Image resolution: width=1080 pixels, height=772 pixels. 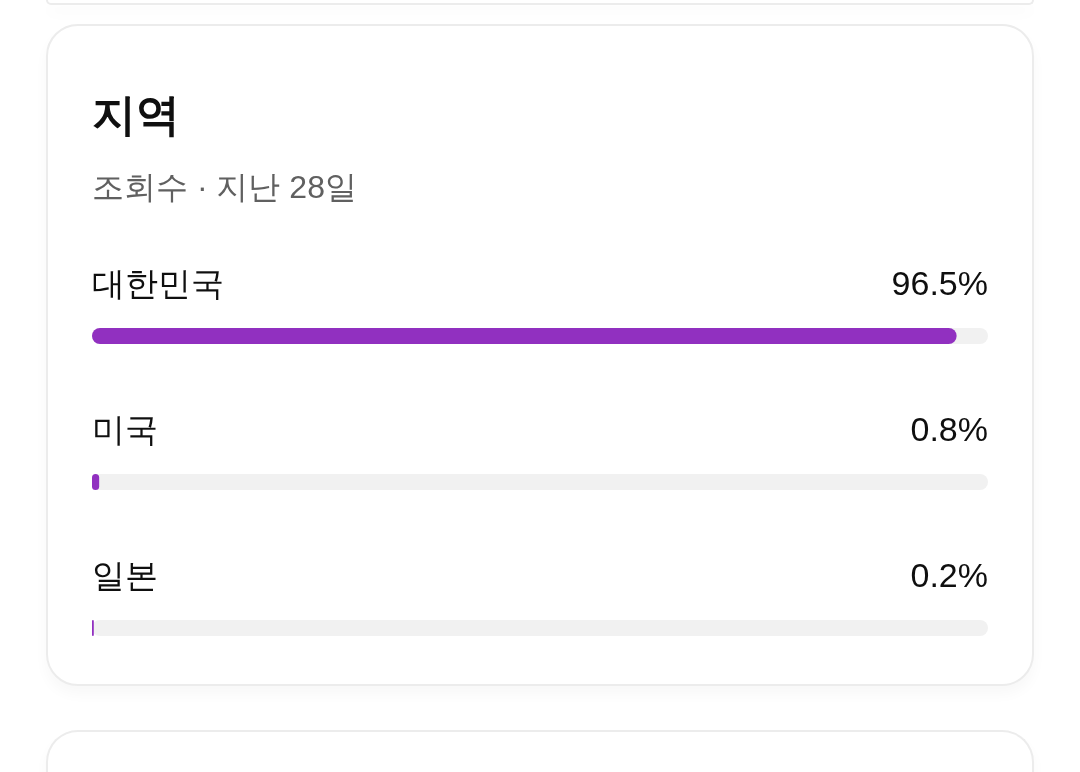 I want to click on y-tick-label: 미국, so click(x=125, y=429).